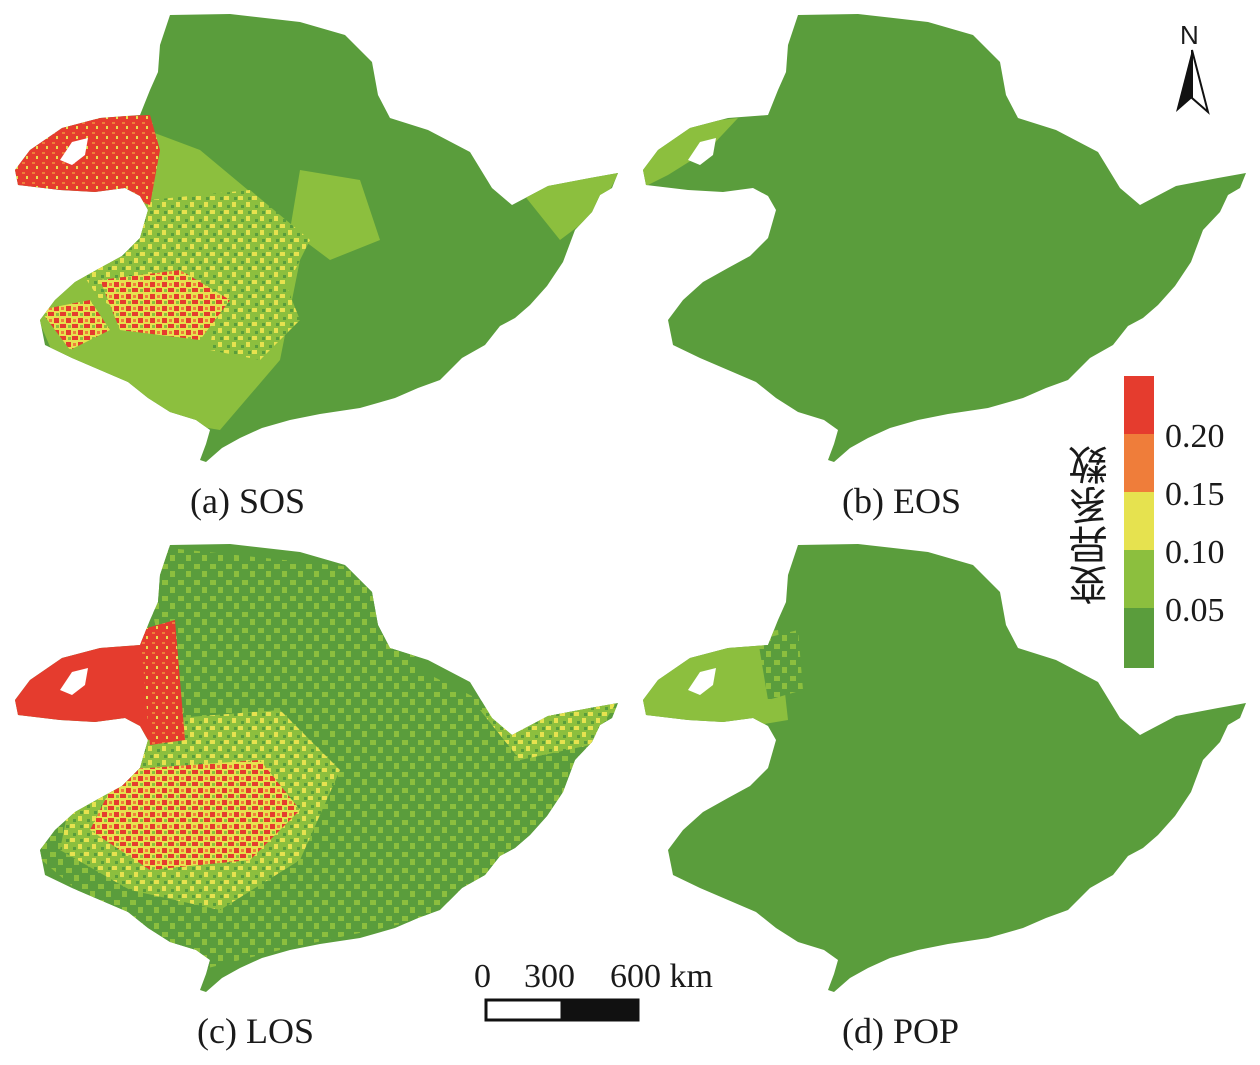 The image size is (1260, 1065). What do you see at coordinates (247, 501) in the screenshot?
I see `panel-label-sos: (a) SOS` at bounding box center [247, 501].